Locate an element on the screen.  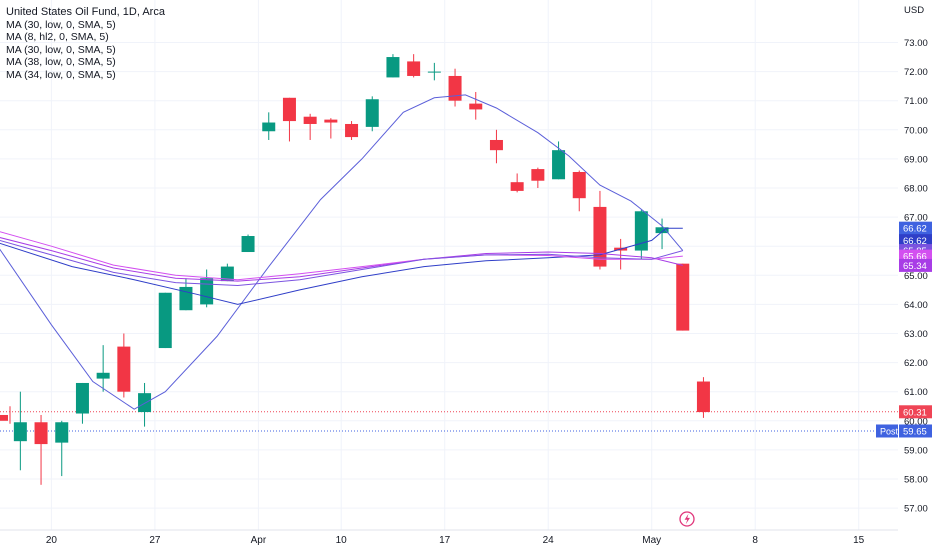
time-tick-label: 15 is located at coordinates (859, 540).